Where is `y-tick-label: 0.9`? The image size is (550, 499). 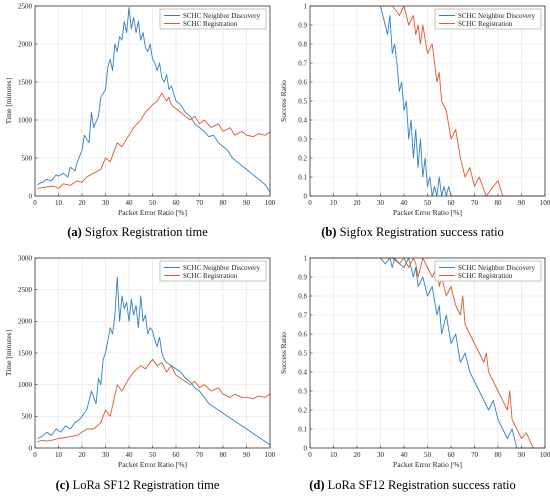
y-tick-label: 0.9 is located at coordinates (302, 25).